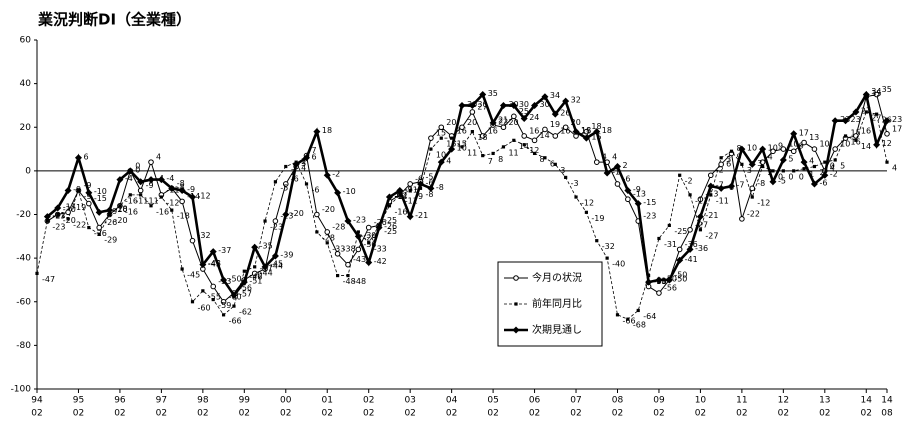 The width and height of the screenshot is (910, 432). I want to click on value-label: -25, so click(680, 231).